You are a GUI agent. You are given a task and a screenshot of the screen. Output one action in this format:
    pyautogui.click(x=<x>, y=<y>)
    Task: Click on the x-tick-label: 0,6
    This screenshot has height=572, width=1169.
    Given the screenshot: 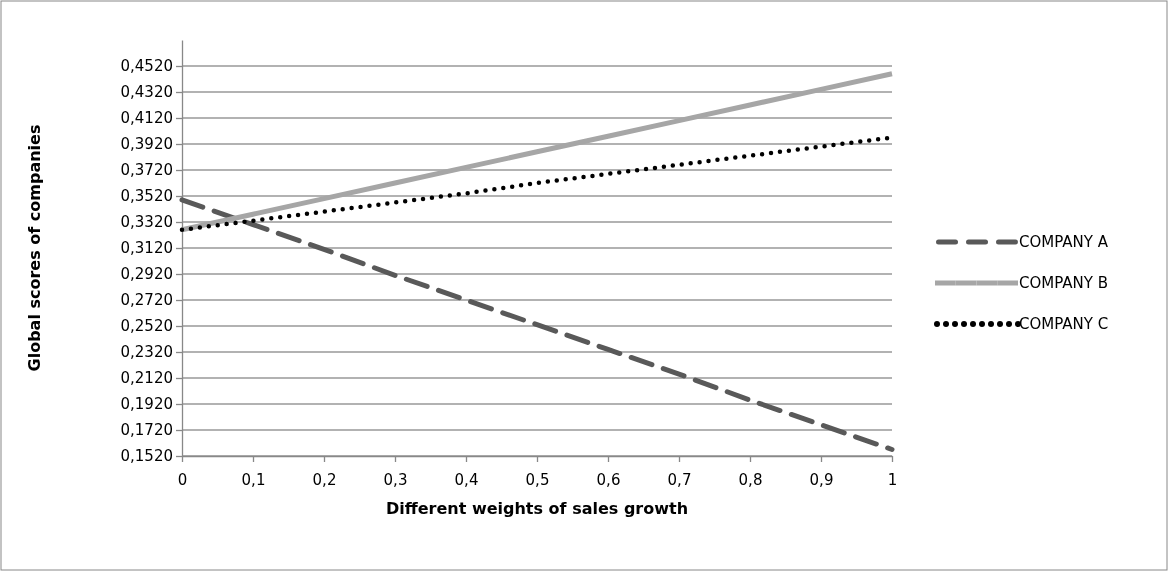 What is the action you would take?
    pyautogui.click(x=608, y=479)
    